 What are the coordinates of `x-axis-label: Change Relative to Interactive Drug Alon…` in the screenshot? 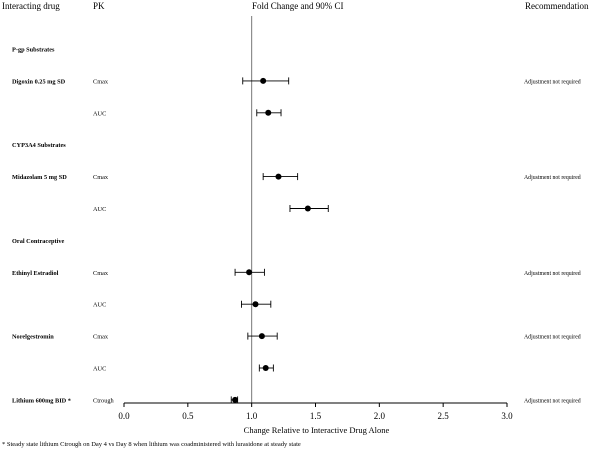 It's located at (316, 430).